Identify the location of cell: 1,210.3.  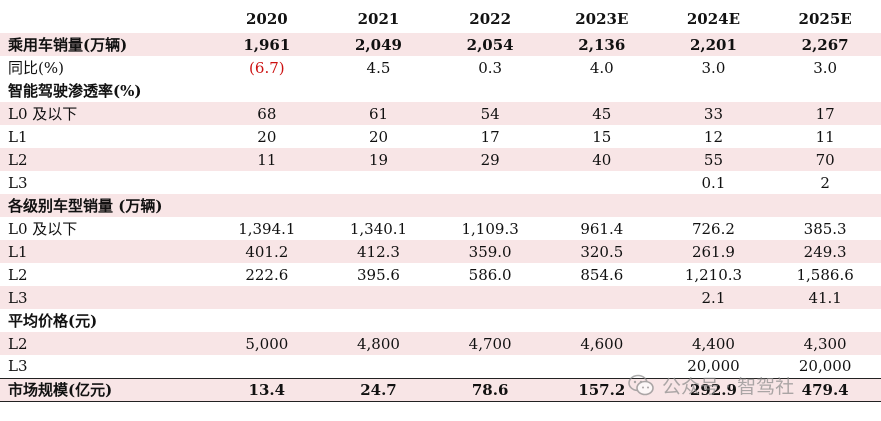
(713, 274).